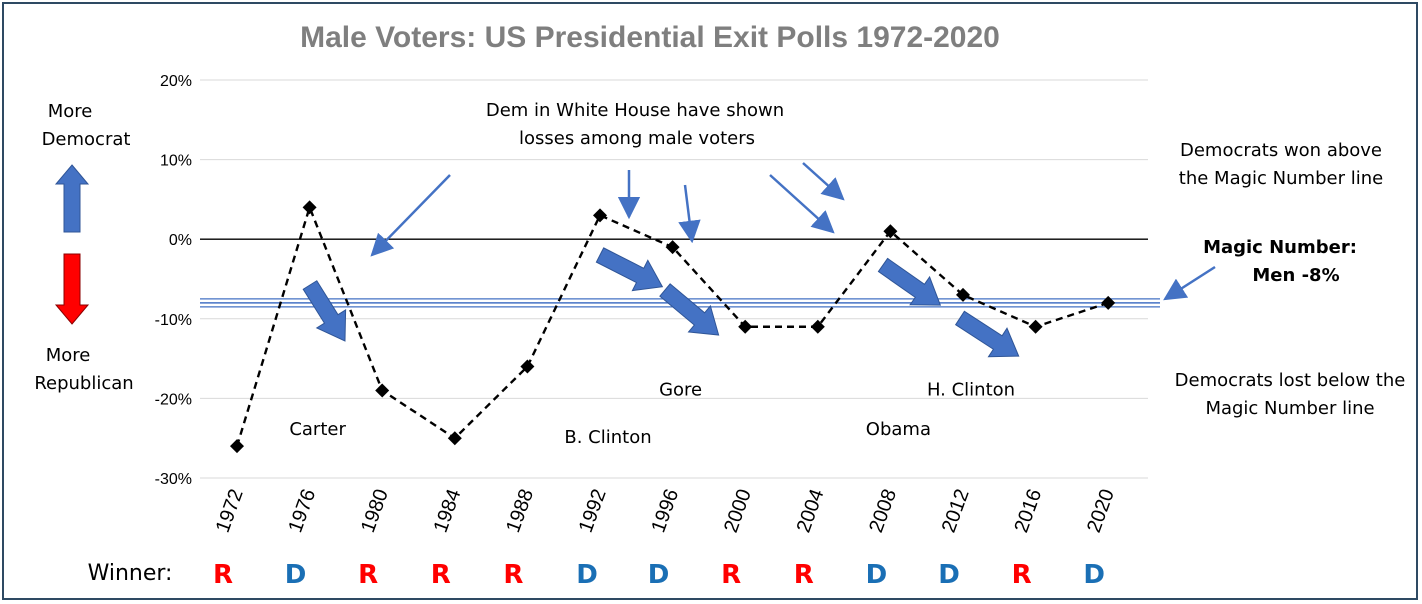 The width and height of the screenshot is (1422, 604). I want to click on candidate-labels: Carter B. Clinton Gore Obama H. Clinton, so click(652, 413).